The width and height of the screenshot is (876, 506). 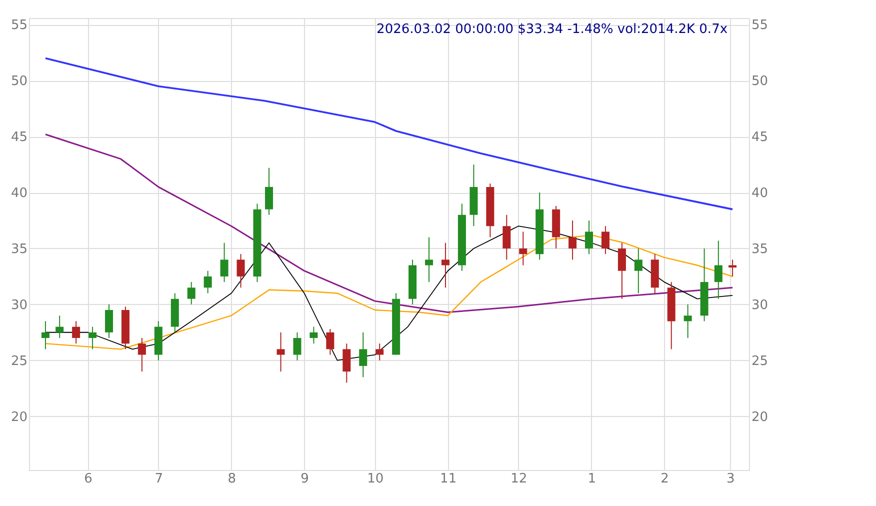 What do you see at coordinates (88, 479) in the screenshot?
I see `x-tick-label: 6` at bounding box center [88, 479].